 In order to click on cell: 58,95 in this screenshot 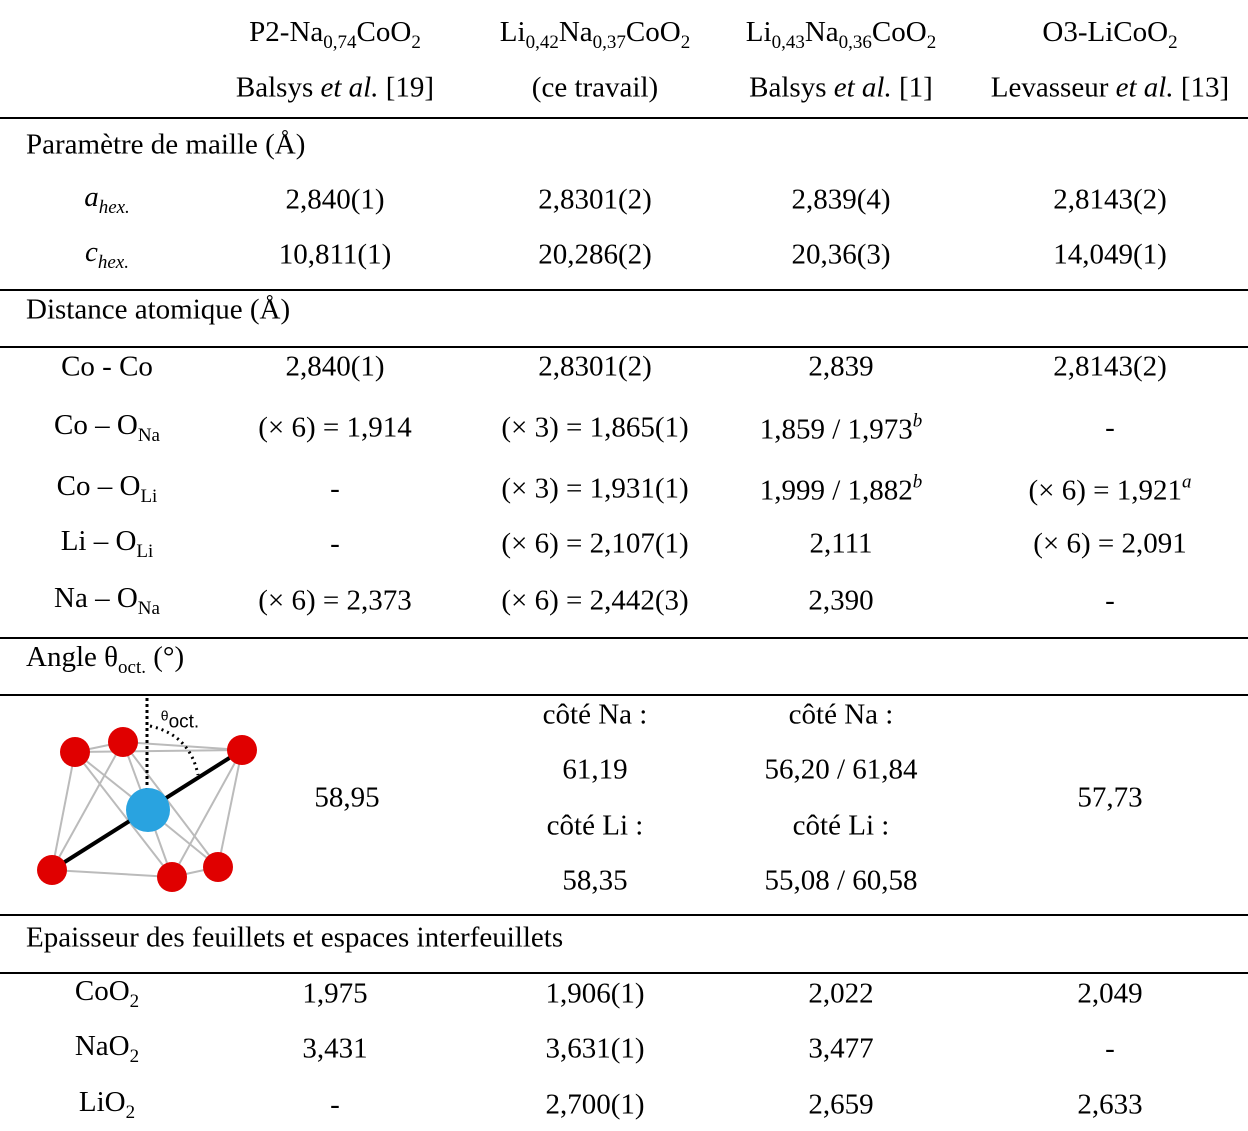, I will do `click(347, 797)`.